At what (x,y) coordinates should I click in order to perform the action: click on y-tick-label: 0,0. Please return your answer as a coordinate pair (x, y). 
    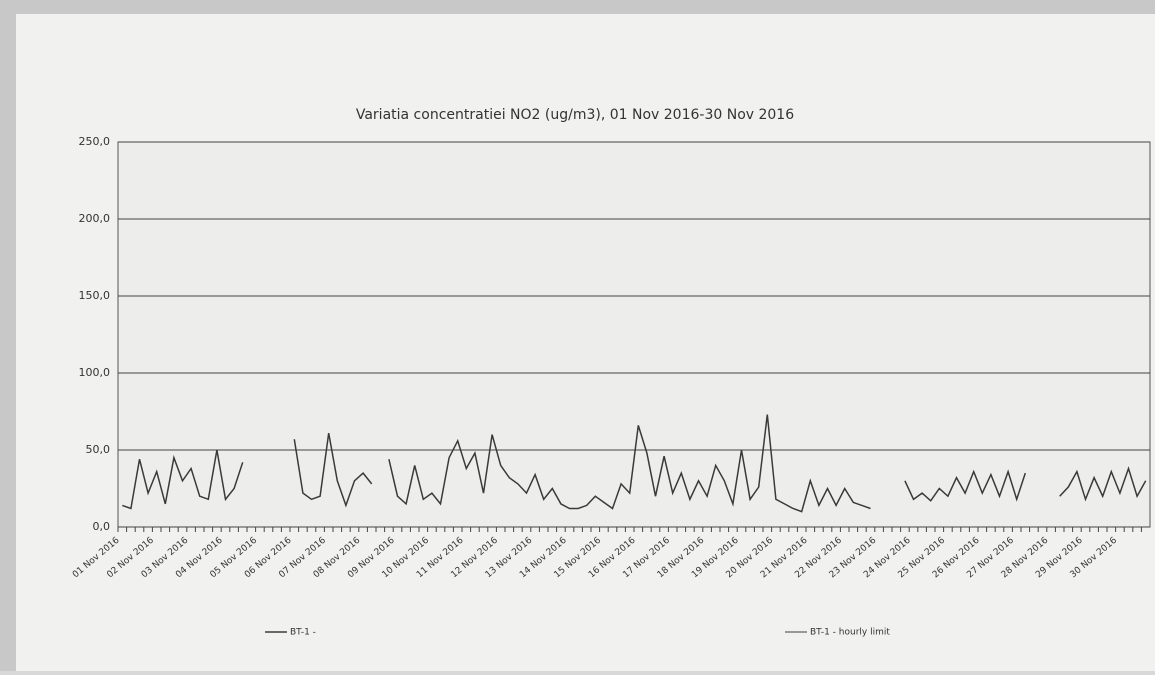
    Looking at the image, I should click on (102, 526).